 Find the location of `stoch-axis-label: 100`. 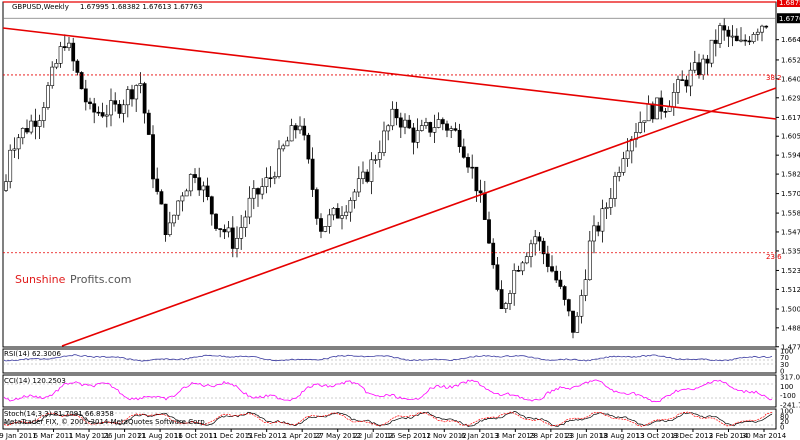

stoch-axis-label: 100 is located at coordinates (786, 412).